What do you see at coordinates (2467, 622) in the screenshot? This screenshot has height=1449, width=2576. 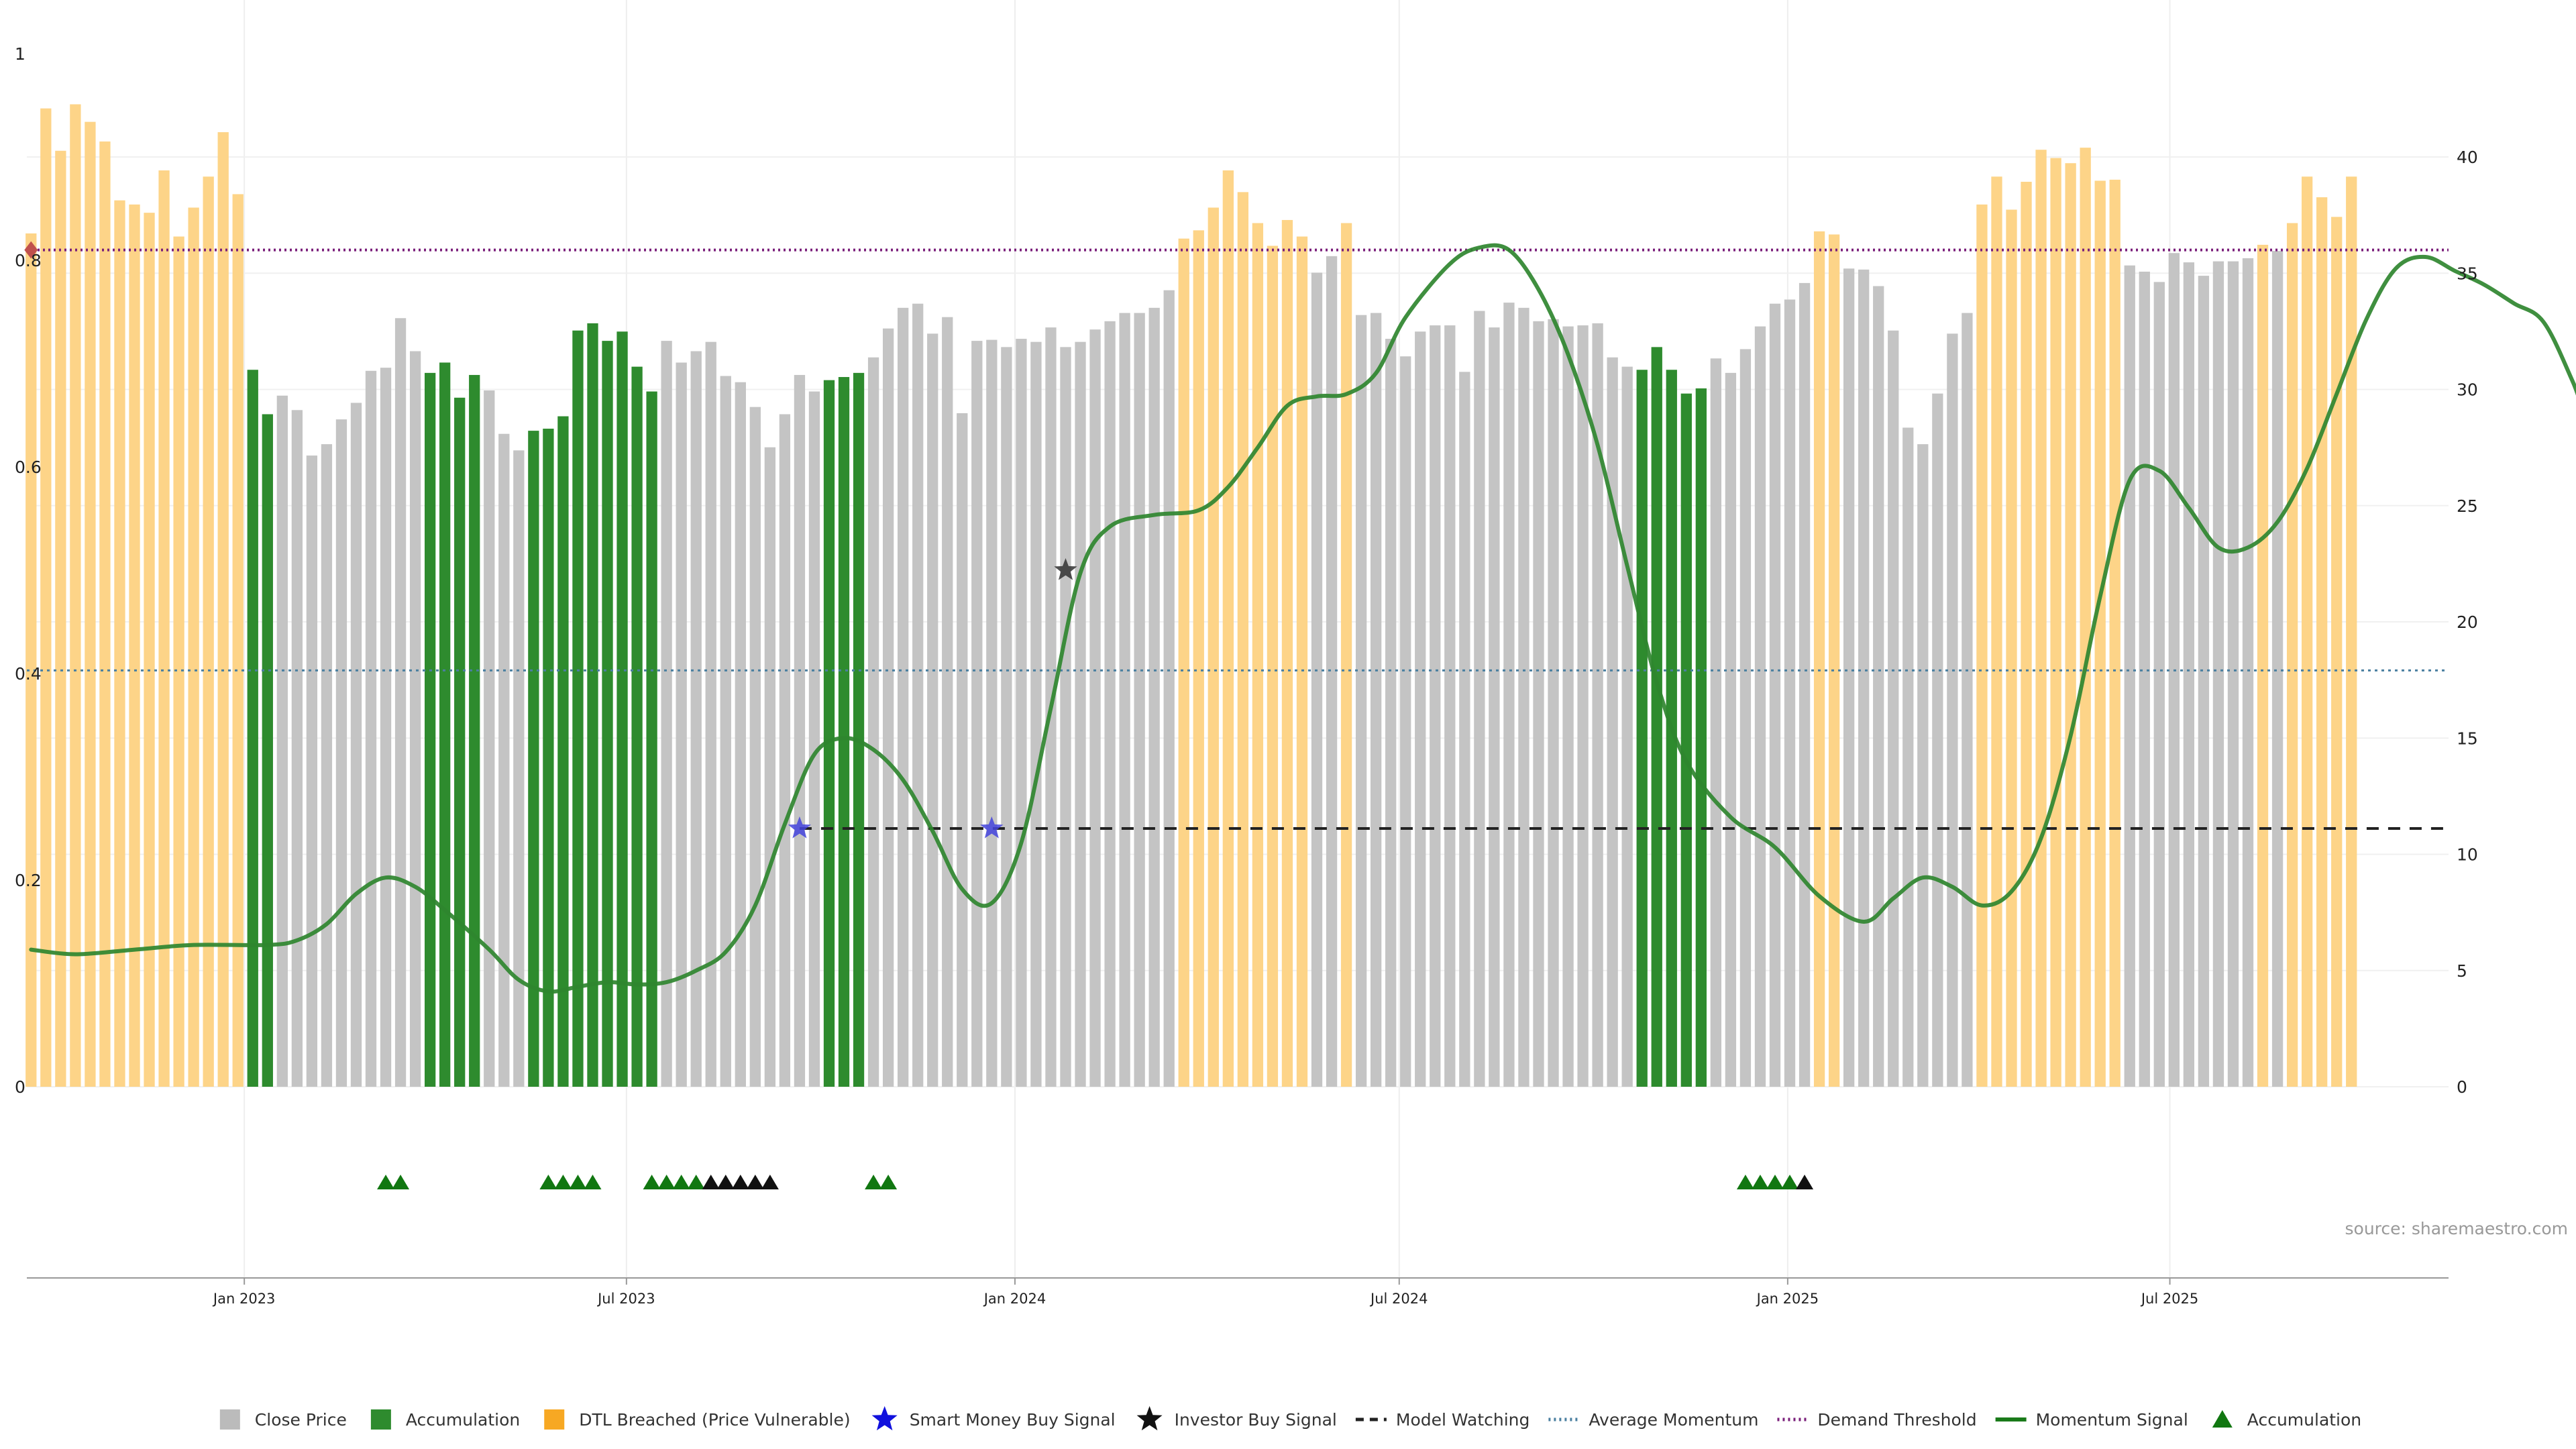 I see `right-axis-tick-label: 20` at bounding box center [2467, 622].